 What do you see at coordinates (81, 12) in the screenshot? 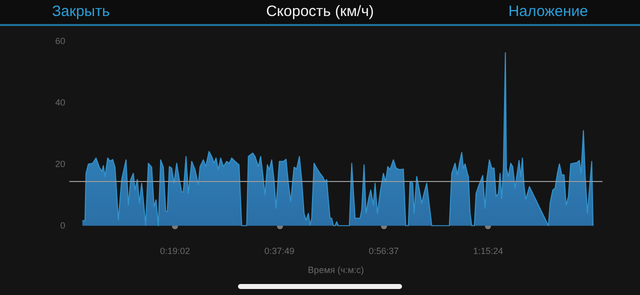
I see `text: Закрыть` at bounding box center [81, 12].